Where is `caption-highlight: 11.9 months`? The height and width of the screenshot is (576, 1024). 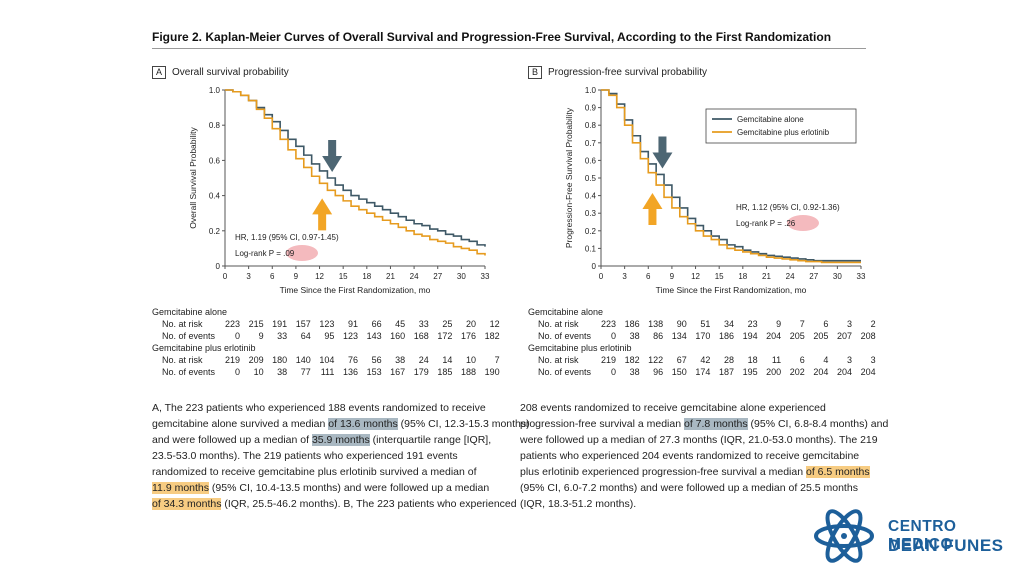
caption-highlight: 11.9 months is located at coordinates (181, 488).